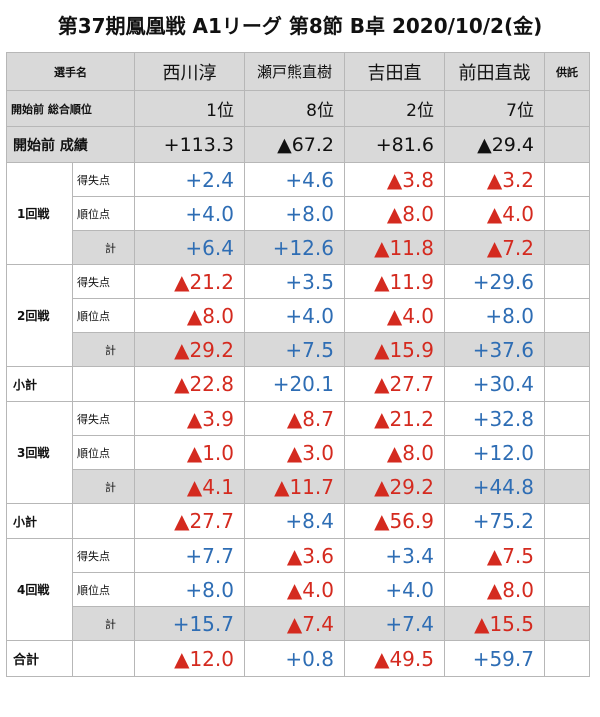 The image size is (600, 717). Describe the element at coordinates (189, 486) in the screenshot. I see `score-cell: ▲4.1` at that location.